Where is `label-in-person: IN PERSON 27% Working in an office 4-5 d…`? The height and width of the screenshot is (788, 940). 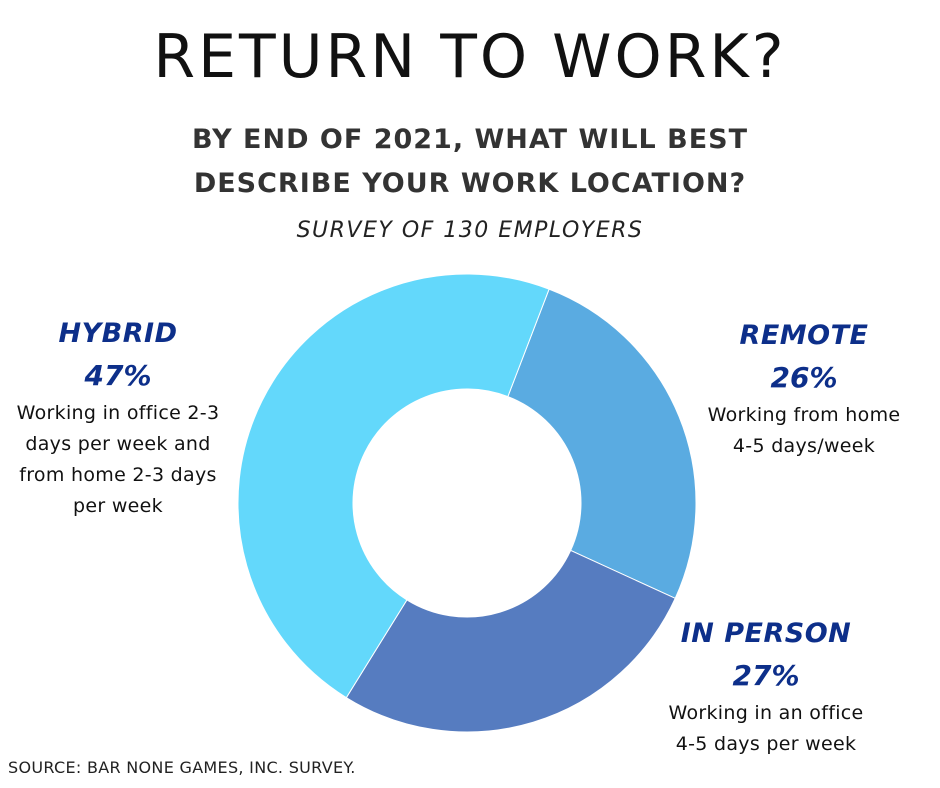
label-in-person: IN PERSON 27% Working in an office 4-5 d… is located at coordinates (766, 689).